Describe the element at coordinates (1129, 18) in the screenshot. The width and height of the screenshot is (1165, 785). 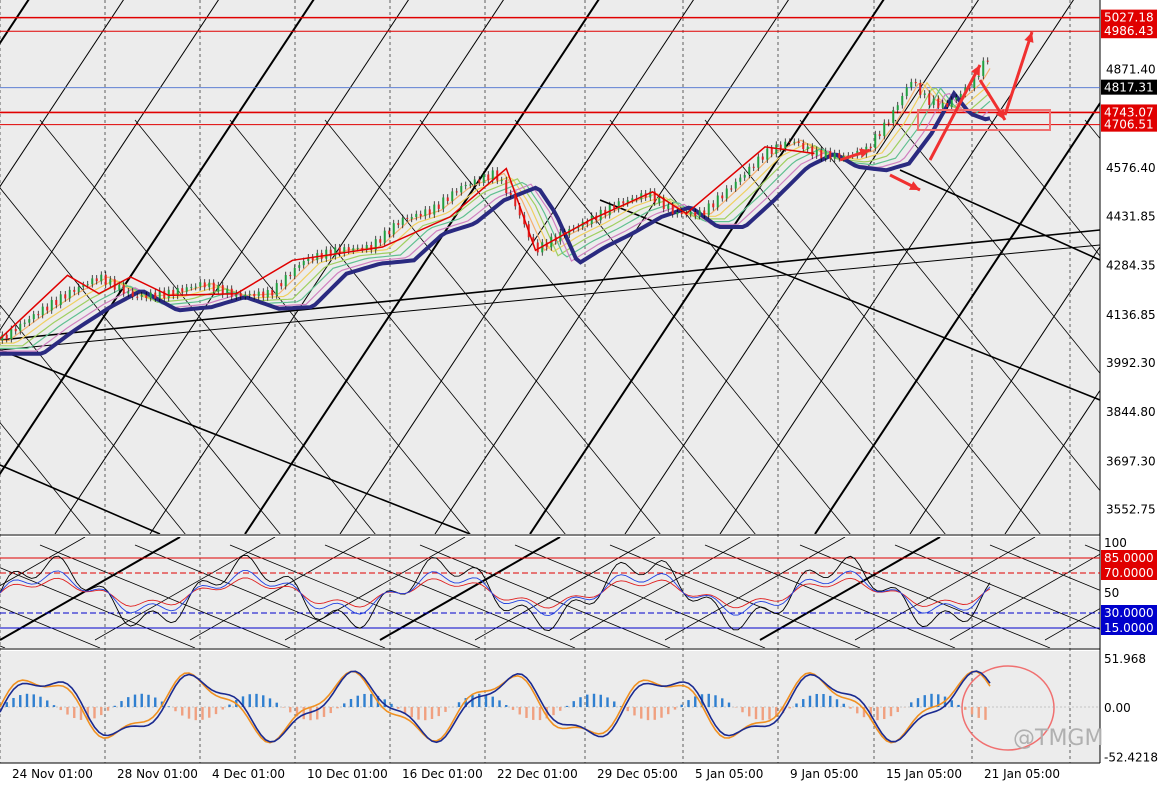
I see `resistance-label: 5027.18` at that location.